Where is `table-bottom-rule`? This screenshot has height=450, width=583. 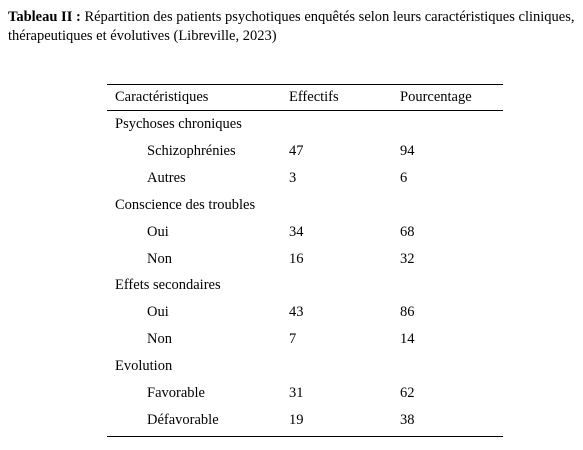
table-bottom-rule is located at coordinates (305, 436).